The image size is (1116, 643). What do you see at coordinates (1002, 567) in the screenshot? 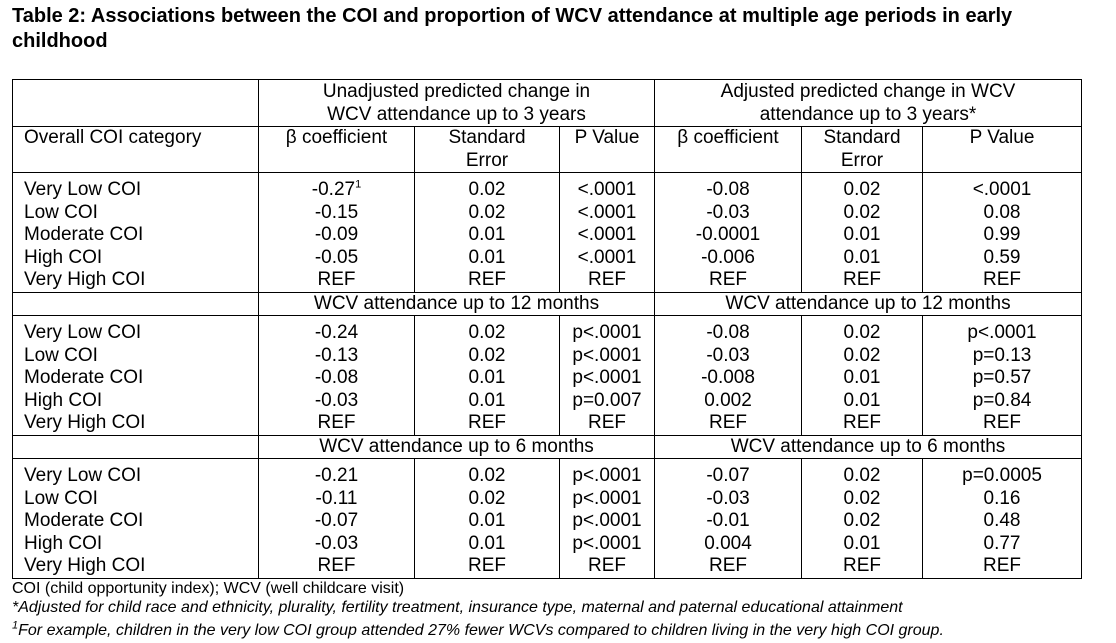
I see `cell-p-adjusted: REF` at bounding box center [1002, 567].